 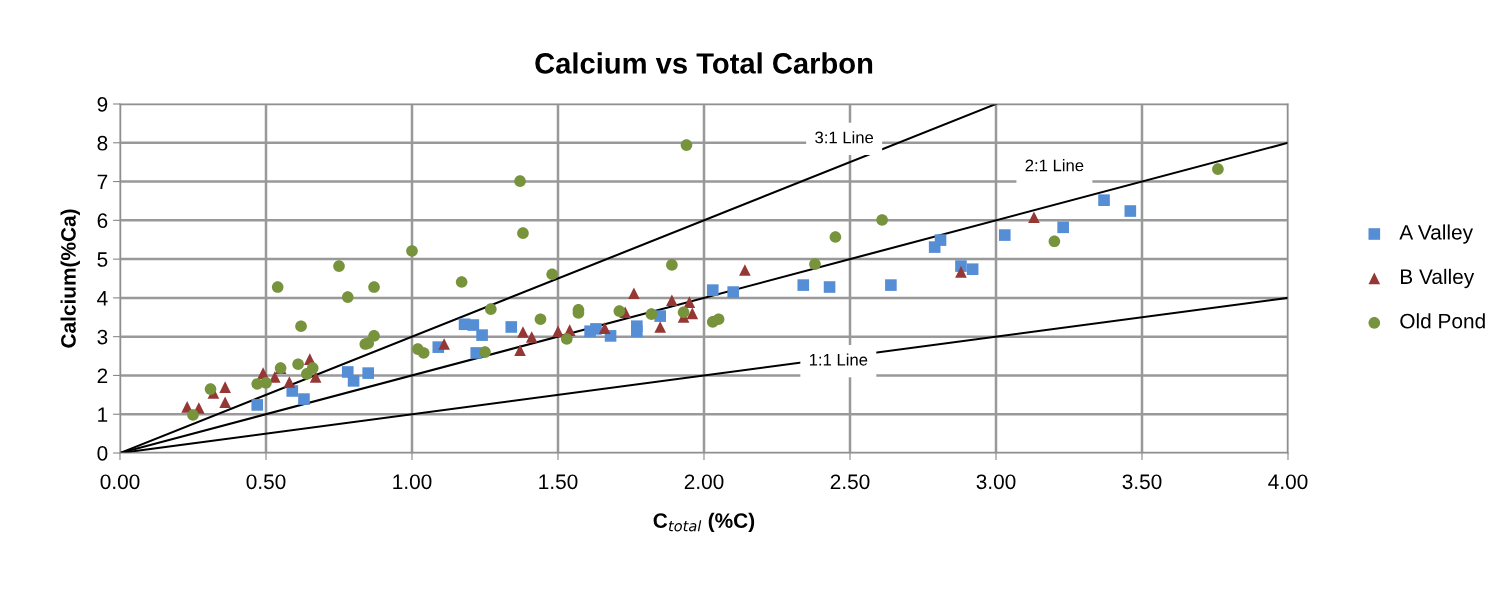 What do you see at coordinates (102, 104) in the screenshot?
I see `y-tick-label: 9` at bounding box center [102, 104].